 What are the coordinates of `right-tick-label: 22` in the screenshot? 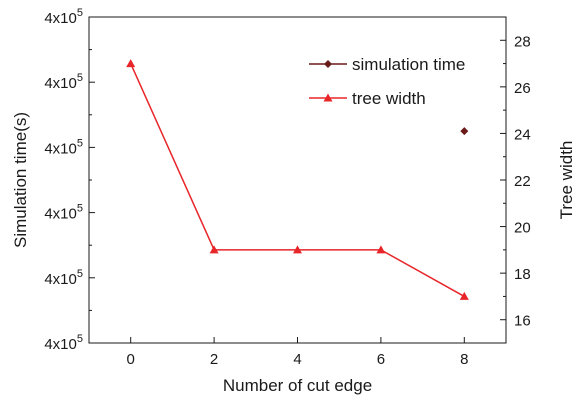 It's located at (522, 181).